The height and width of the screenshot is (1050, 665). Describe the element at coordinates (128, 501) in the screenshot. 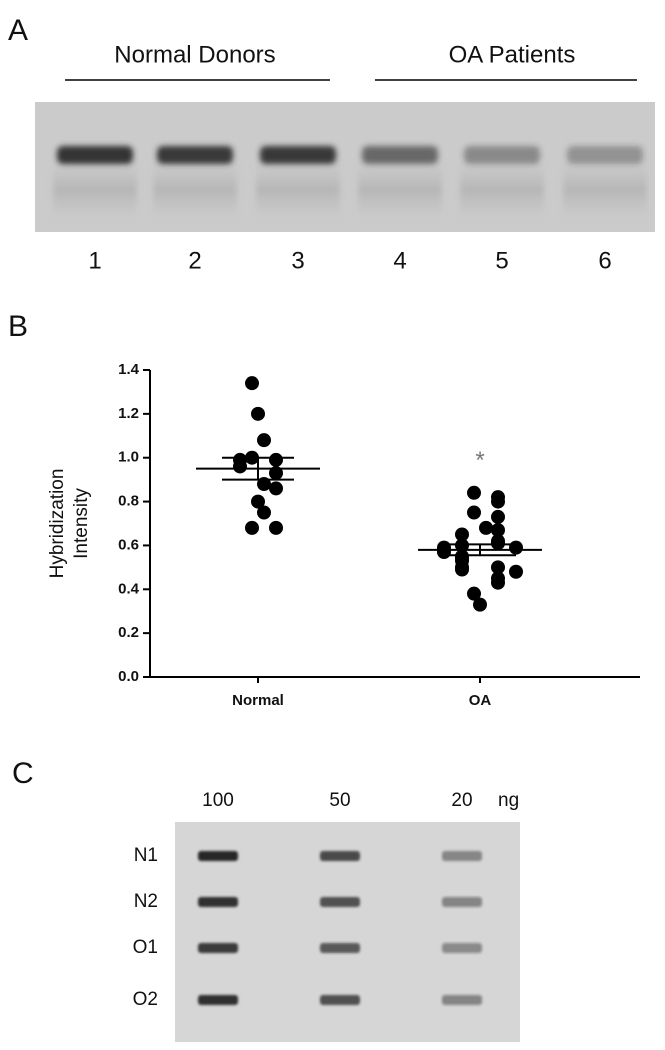

I see `y-tick-label: 0.8` at that location.